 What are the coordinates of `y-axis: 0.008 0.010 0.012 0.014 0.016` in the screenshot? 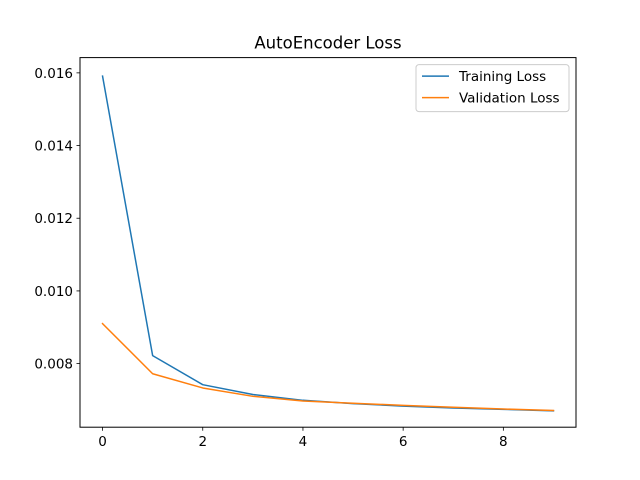 It's located at (57, 219).